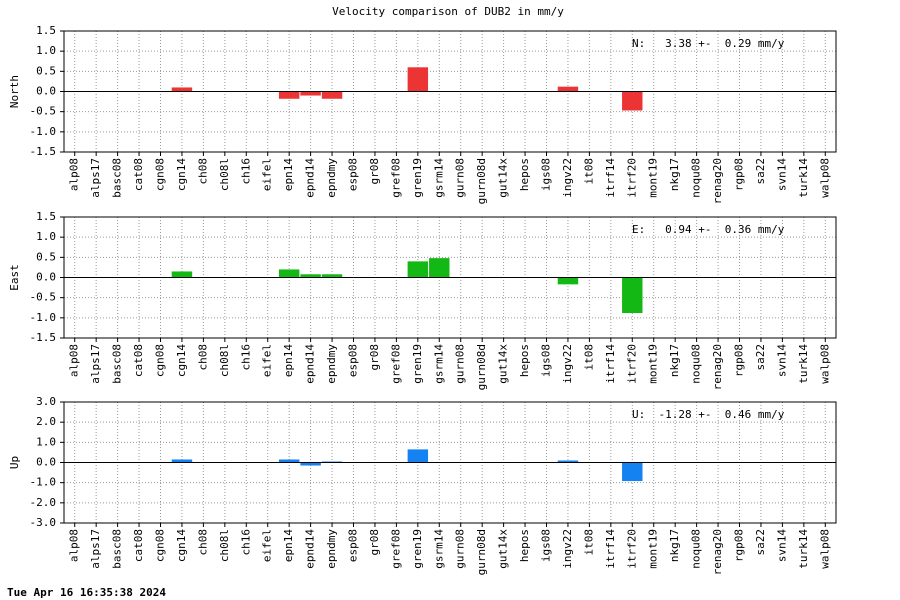  Describe the element at coordinates (46, 421) in the screenshot. I see `y-tick-label: 2.0` at that location.